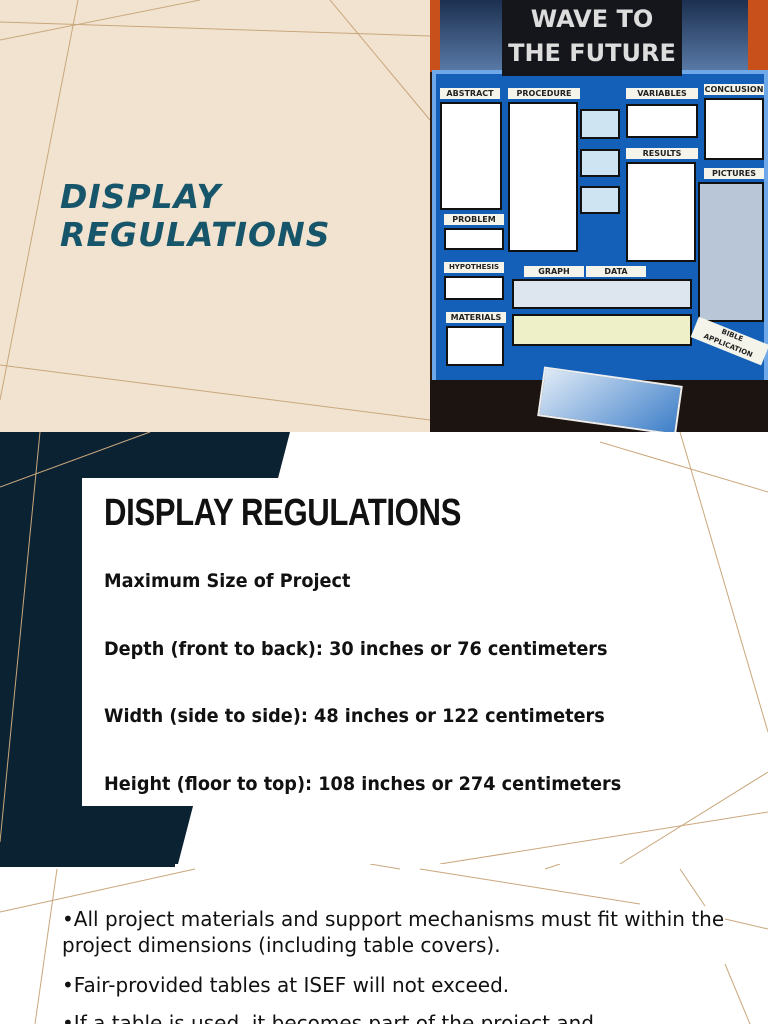 The image size is (768, 1024). Describe the element at coordinates (282, 513) in the screenshot. I see `heading: DISPLAY REGULATIONS` at that location.